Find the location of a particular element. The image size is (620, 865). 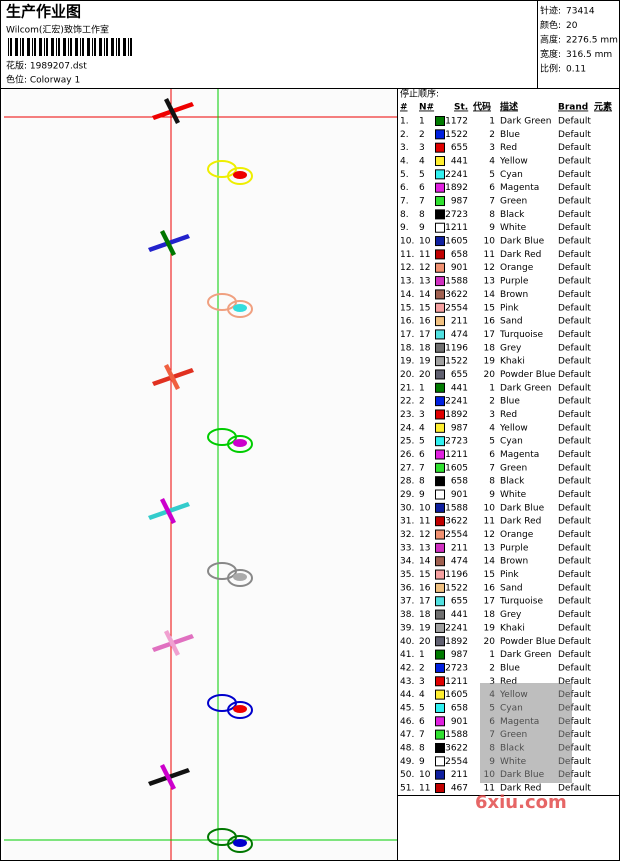

needle: 2 is located at coordinates (422, 668).